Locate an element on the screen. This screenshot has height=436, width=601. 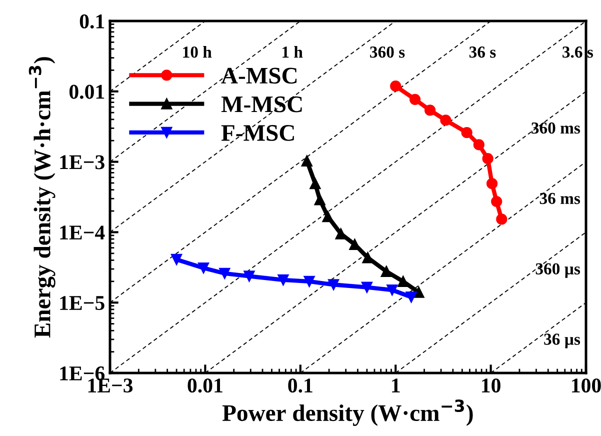
y-tick-label: 0.1 is located at coordinates (92, 21).